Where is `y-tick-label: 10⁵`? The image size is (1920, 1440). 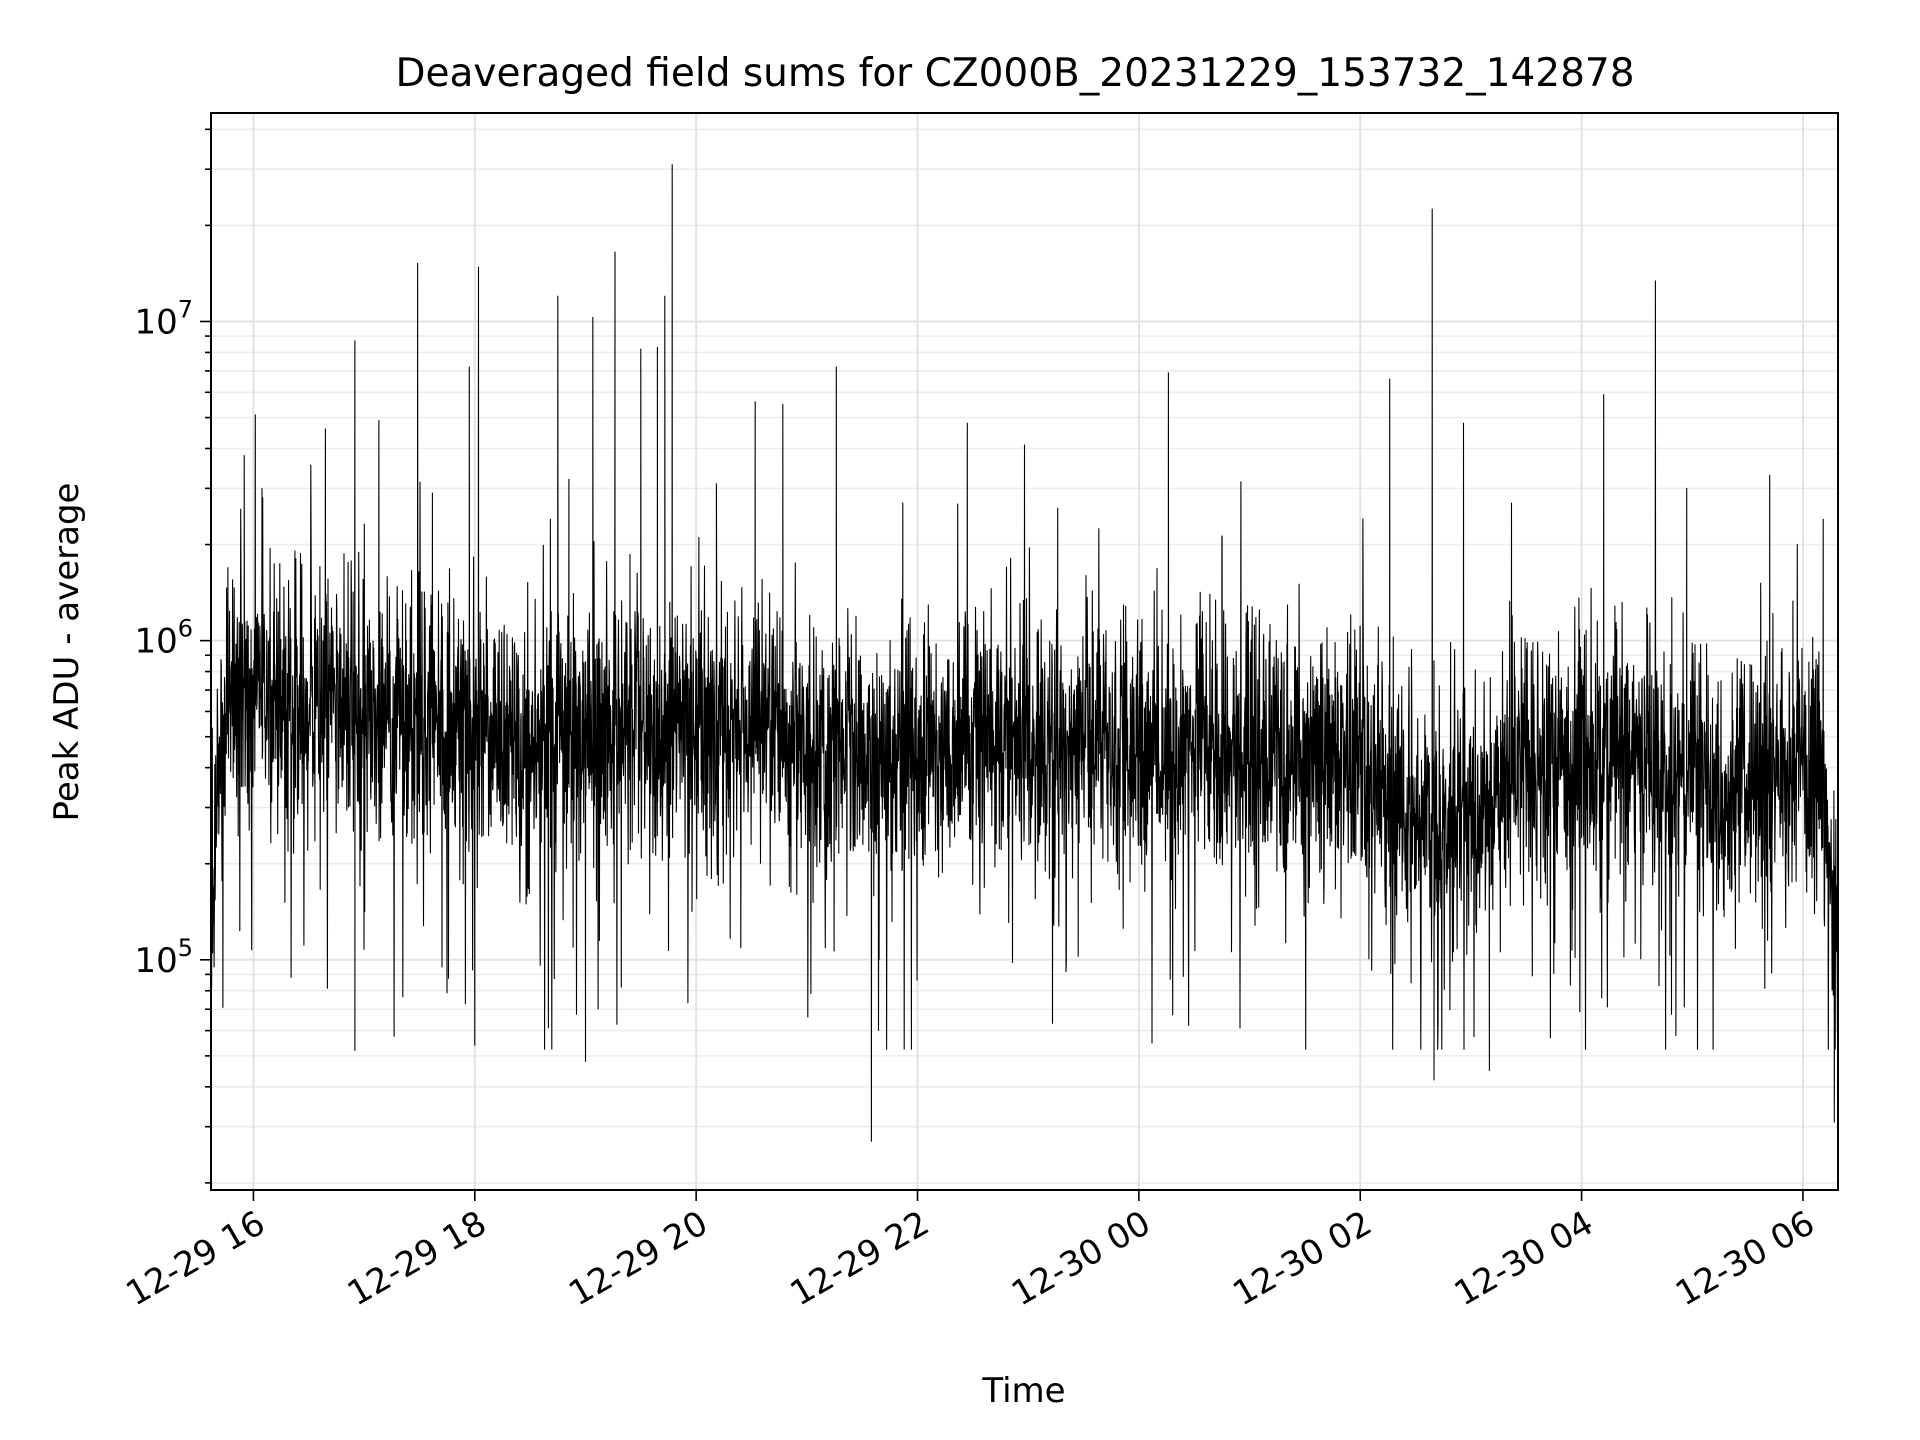 y-tick-label: 10⁵ is located at coordinates (163, 957).